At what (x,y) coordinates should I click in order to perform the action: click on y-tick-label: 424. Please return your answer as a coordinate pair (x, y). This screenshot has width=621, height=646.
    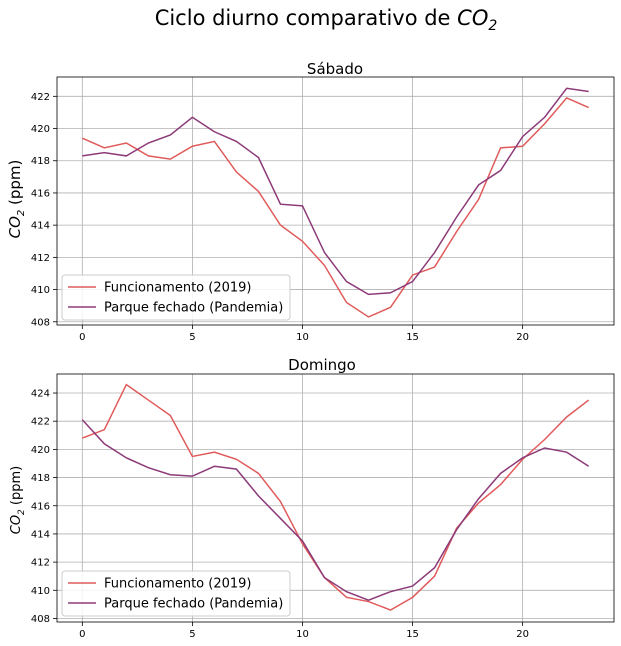
    Looking at the image, I should click on (40, 394).